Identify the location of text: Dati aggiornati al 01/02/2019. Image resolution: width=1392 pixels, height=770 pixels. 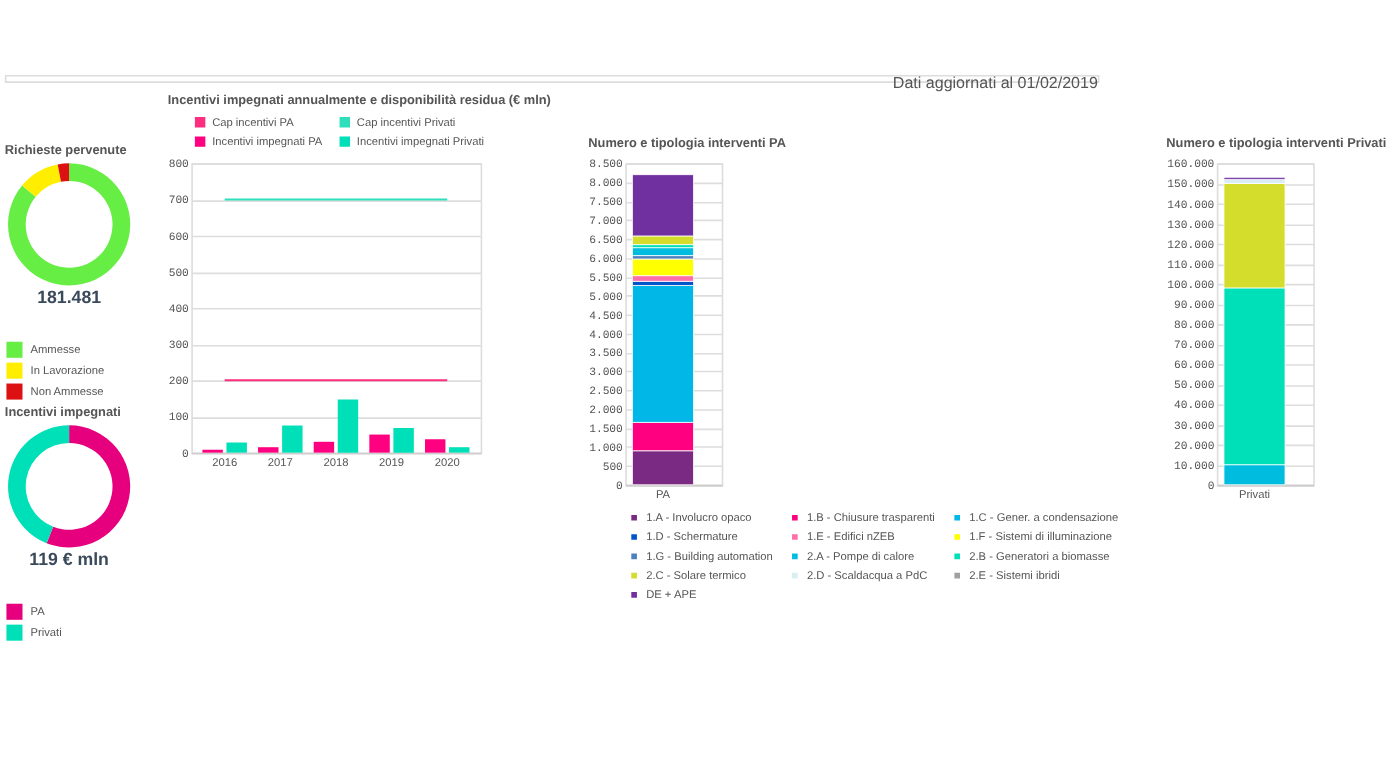
(995, 82).